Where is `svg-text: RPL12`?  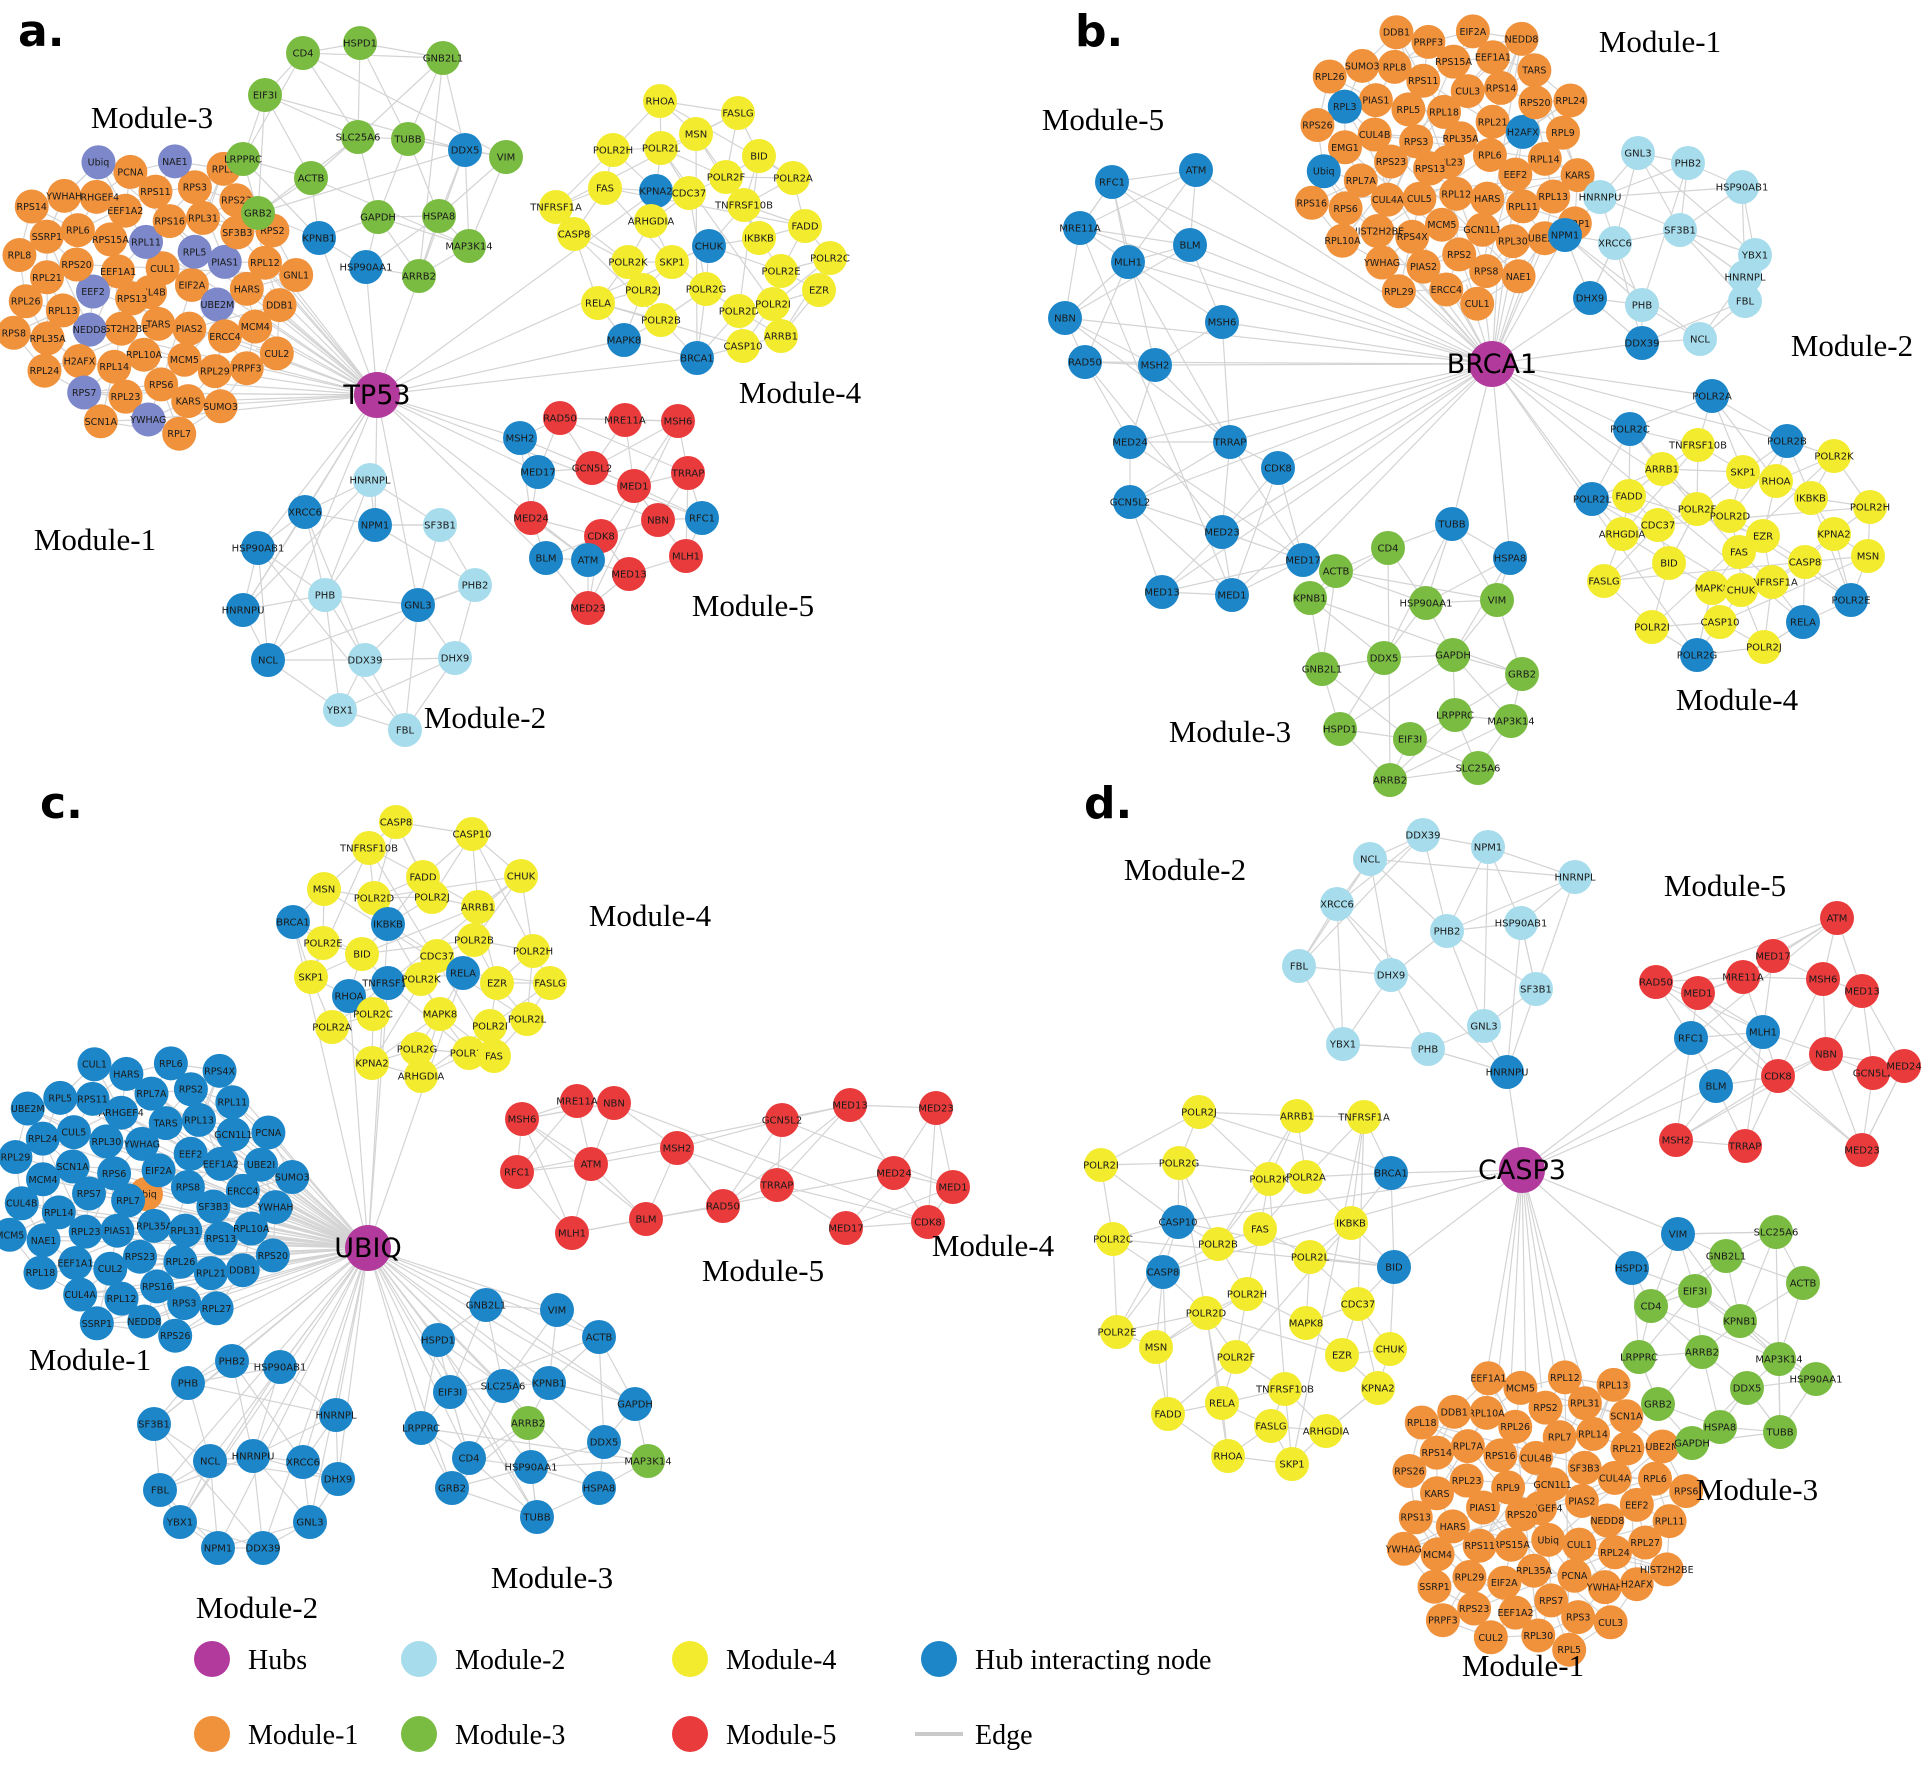 svg-text: RPL12 is located at coordinates (1565, 1378).